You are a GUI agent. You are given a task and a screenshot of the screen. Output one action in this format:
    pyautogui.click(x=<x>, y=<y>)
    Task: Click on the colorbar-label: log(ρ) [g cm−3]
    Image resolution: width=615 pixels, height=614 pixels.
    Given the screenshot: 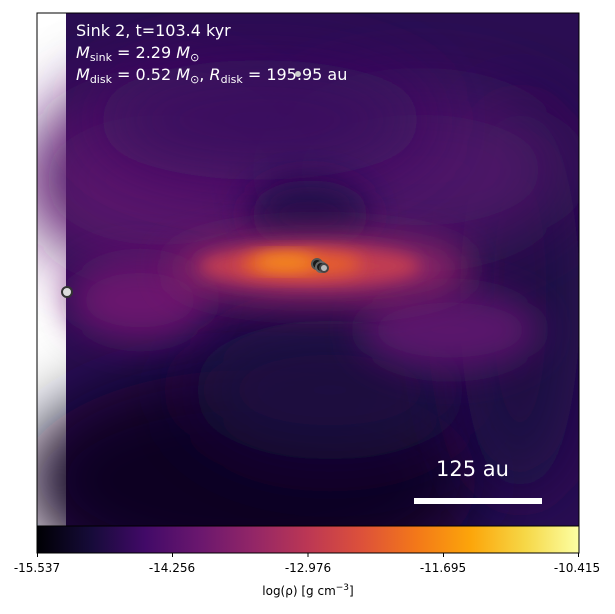 What is the action you would take?
    pyautogui.click(x=307, y=590)
    